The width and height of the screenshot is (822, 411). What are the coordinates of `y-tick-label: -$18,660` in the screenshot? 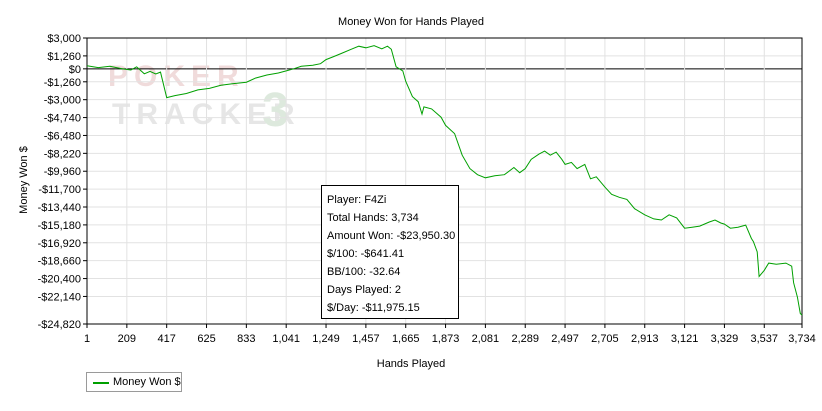 It's located at (59, 262).